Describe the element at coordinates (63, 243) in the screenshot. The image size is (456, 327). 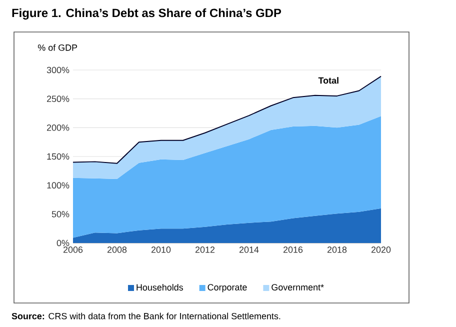
I see `y-tick-label: 0%` at that location.